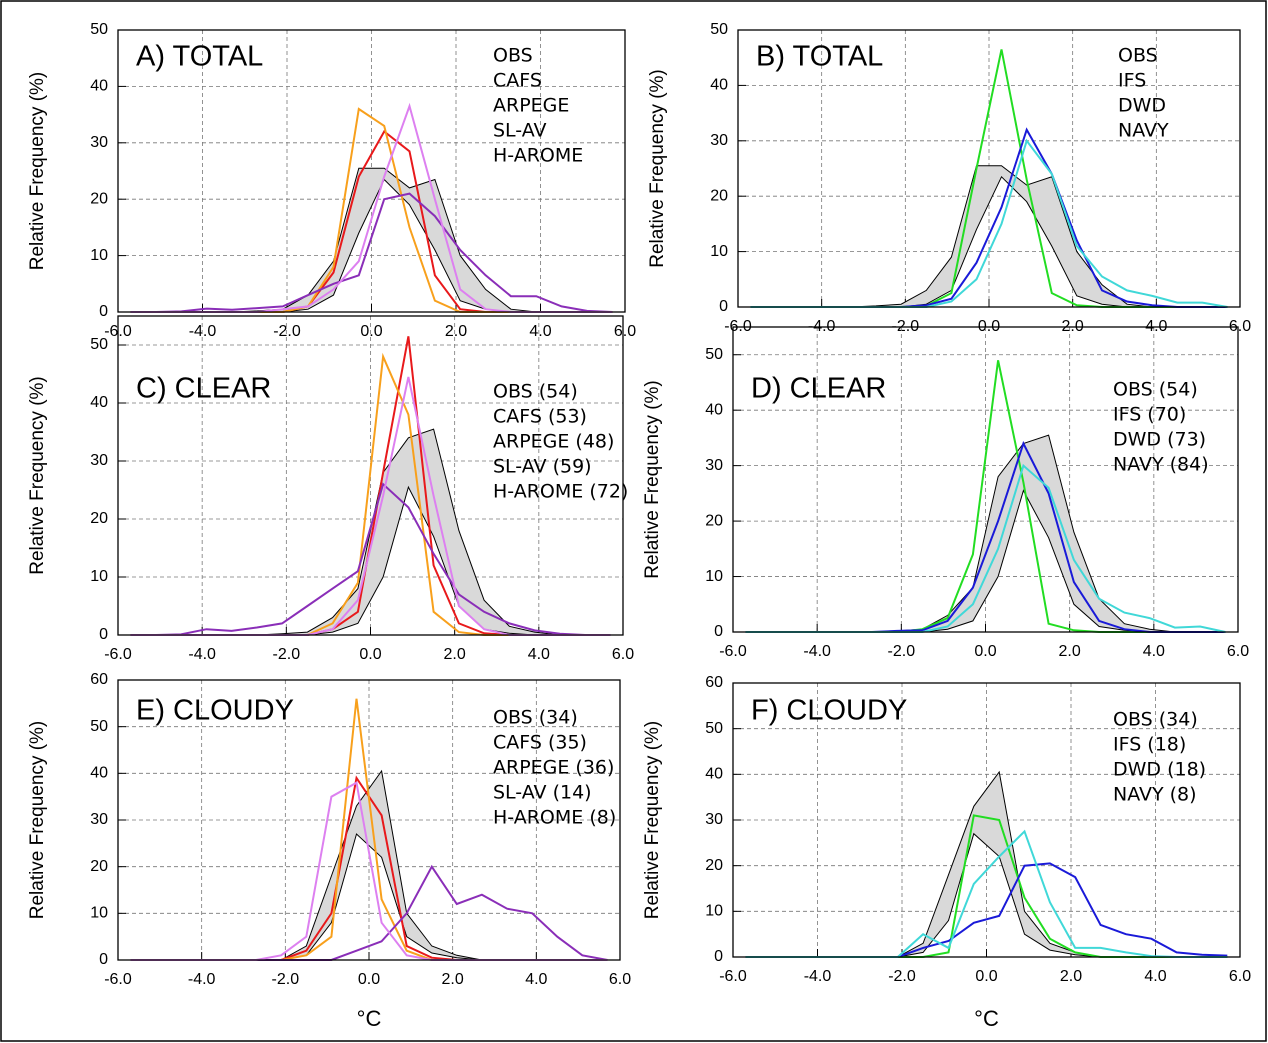 This screenshot has width=1268, height=1043. What do you see at coordinates (989, 236) in the screenshot?
I see `obs-range` at bounding box center [989, 236].